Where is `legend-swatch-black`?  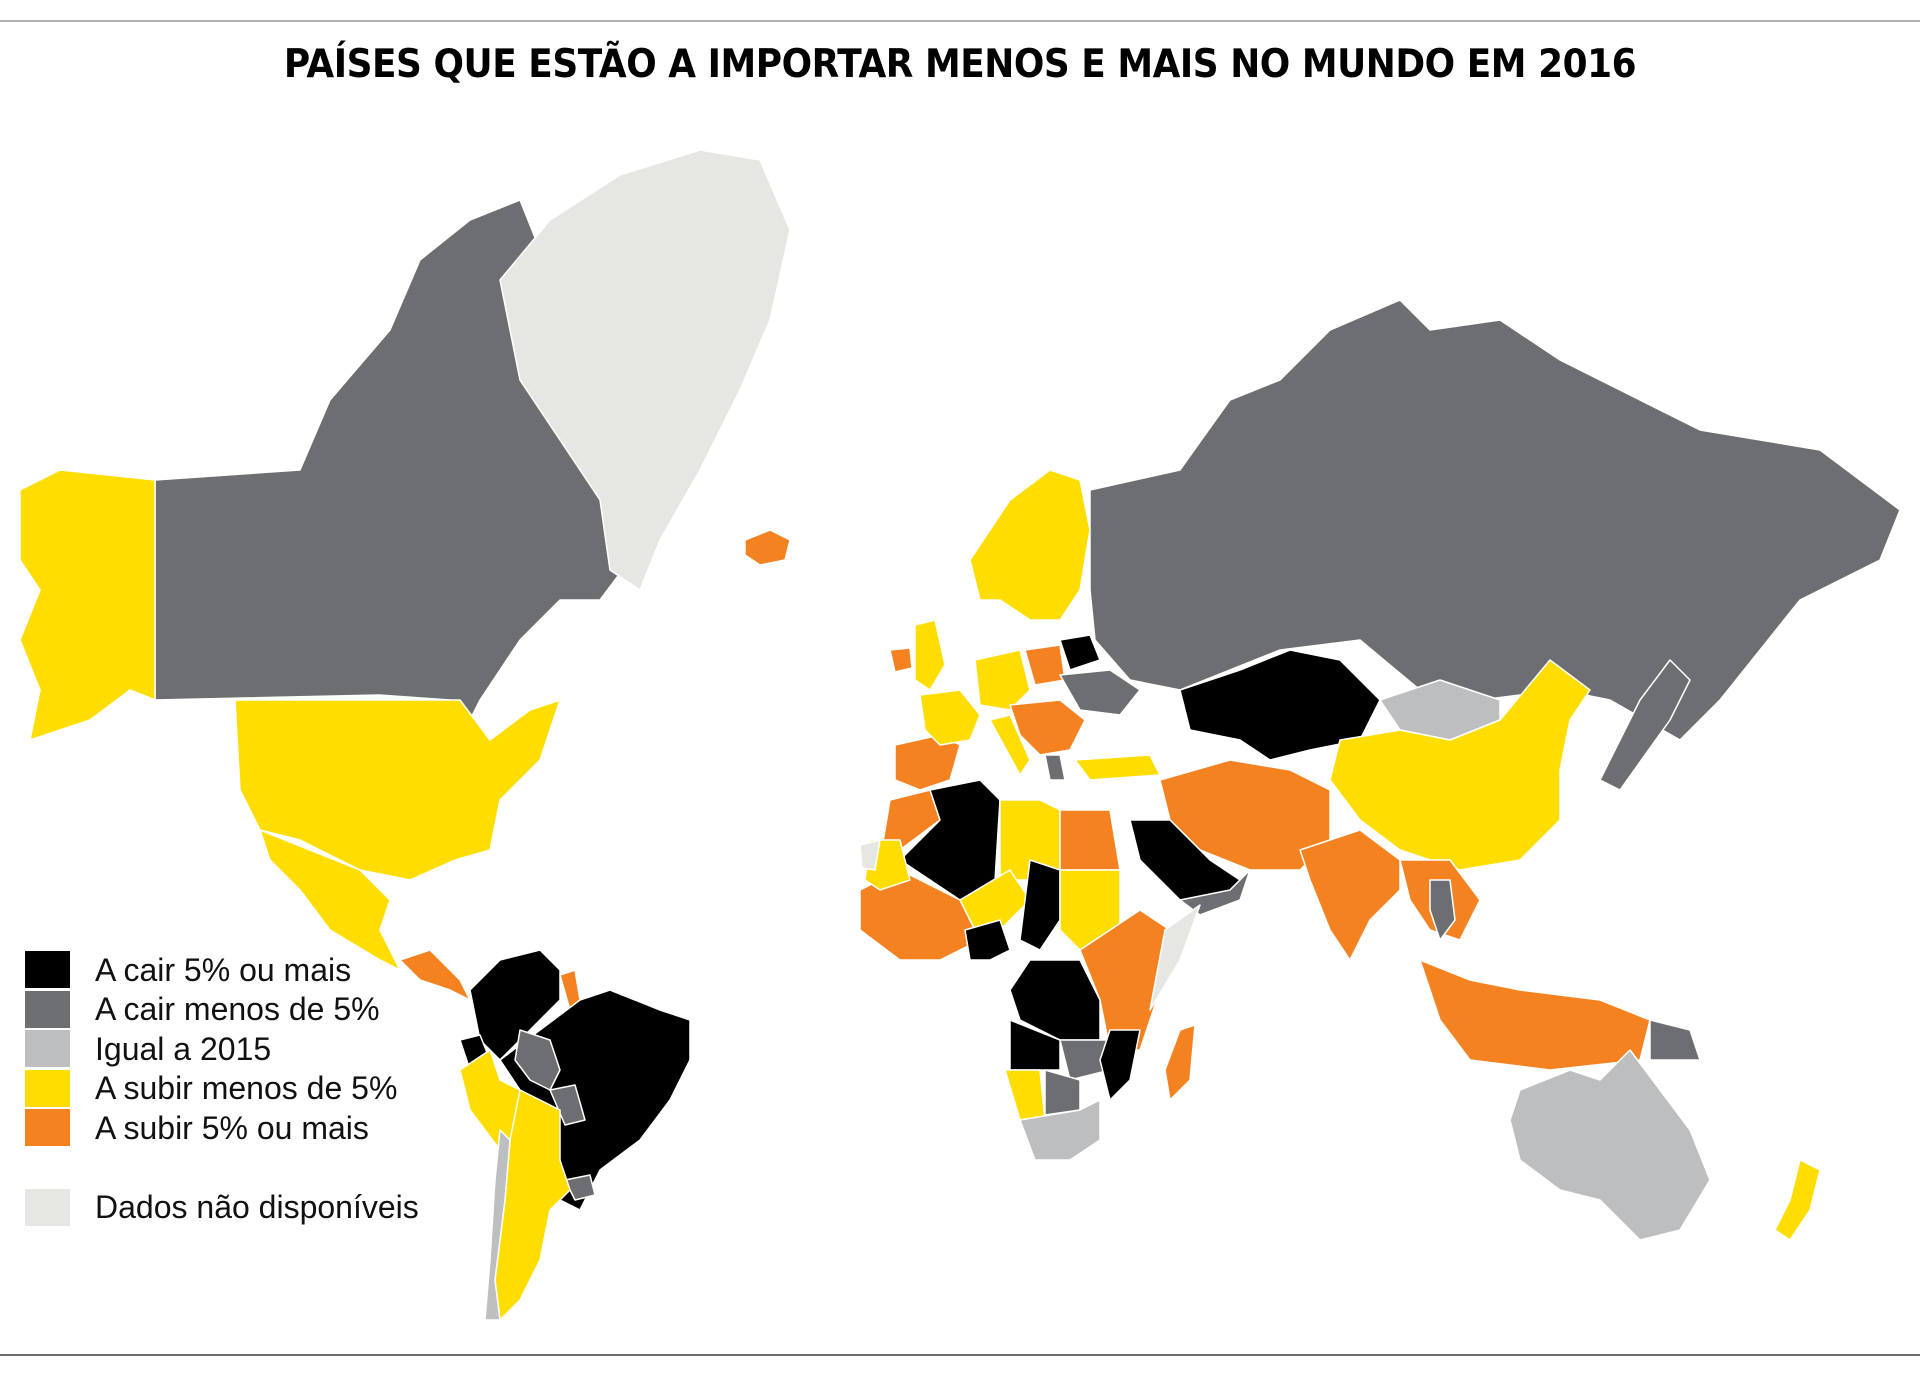 legend-swatch-black is located at coordinates (47, 970).